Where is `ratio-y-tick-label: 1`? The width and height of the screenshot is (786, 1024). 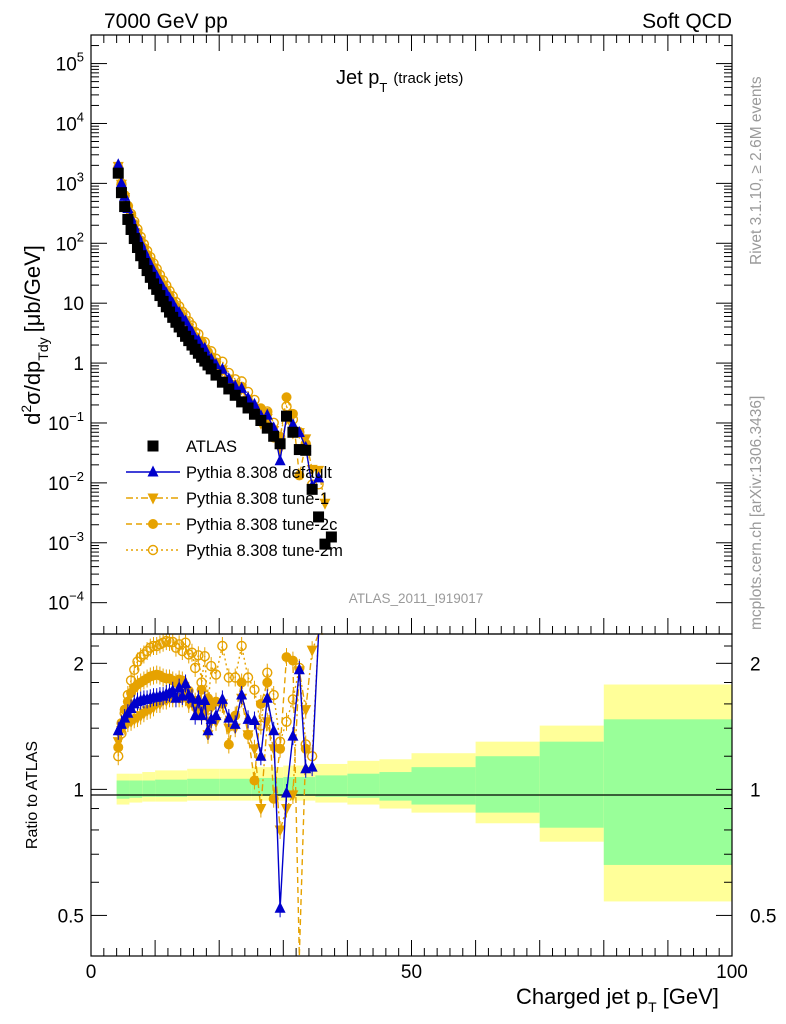 ratio-y-tick-label: 1 is located at coordinates (78, 790).